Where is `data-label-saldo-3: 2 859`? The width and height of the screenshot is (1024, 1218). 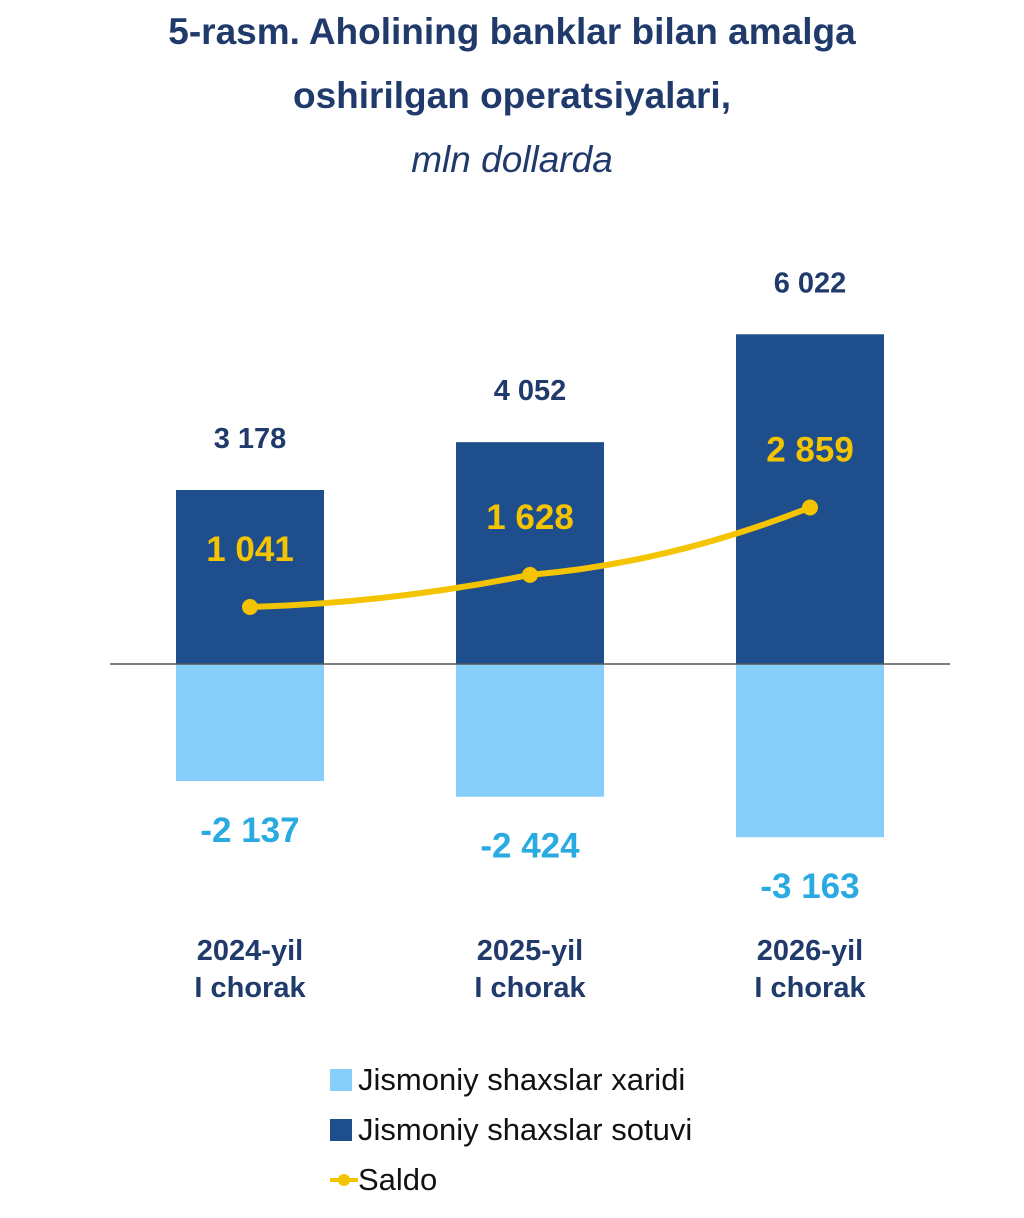 data-label-saldo-3: 2 859 is located at coordinates (810, 449).